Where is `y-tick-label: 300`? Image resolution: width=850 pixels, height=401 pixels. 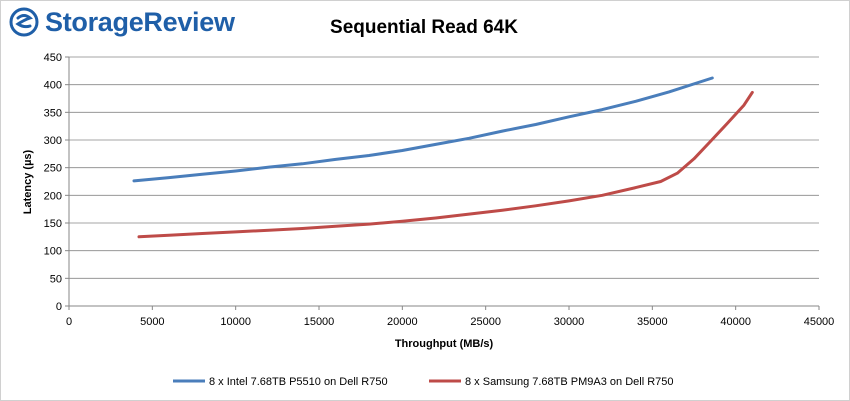 y-tick-label: 300 is located at coordinates (53, 141).